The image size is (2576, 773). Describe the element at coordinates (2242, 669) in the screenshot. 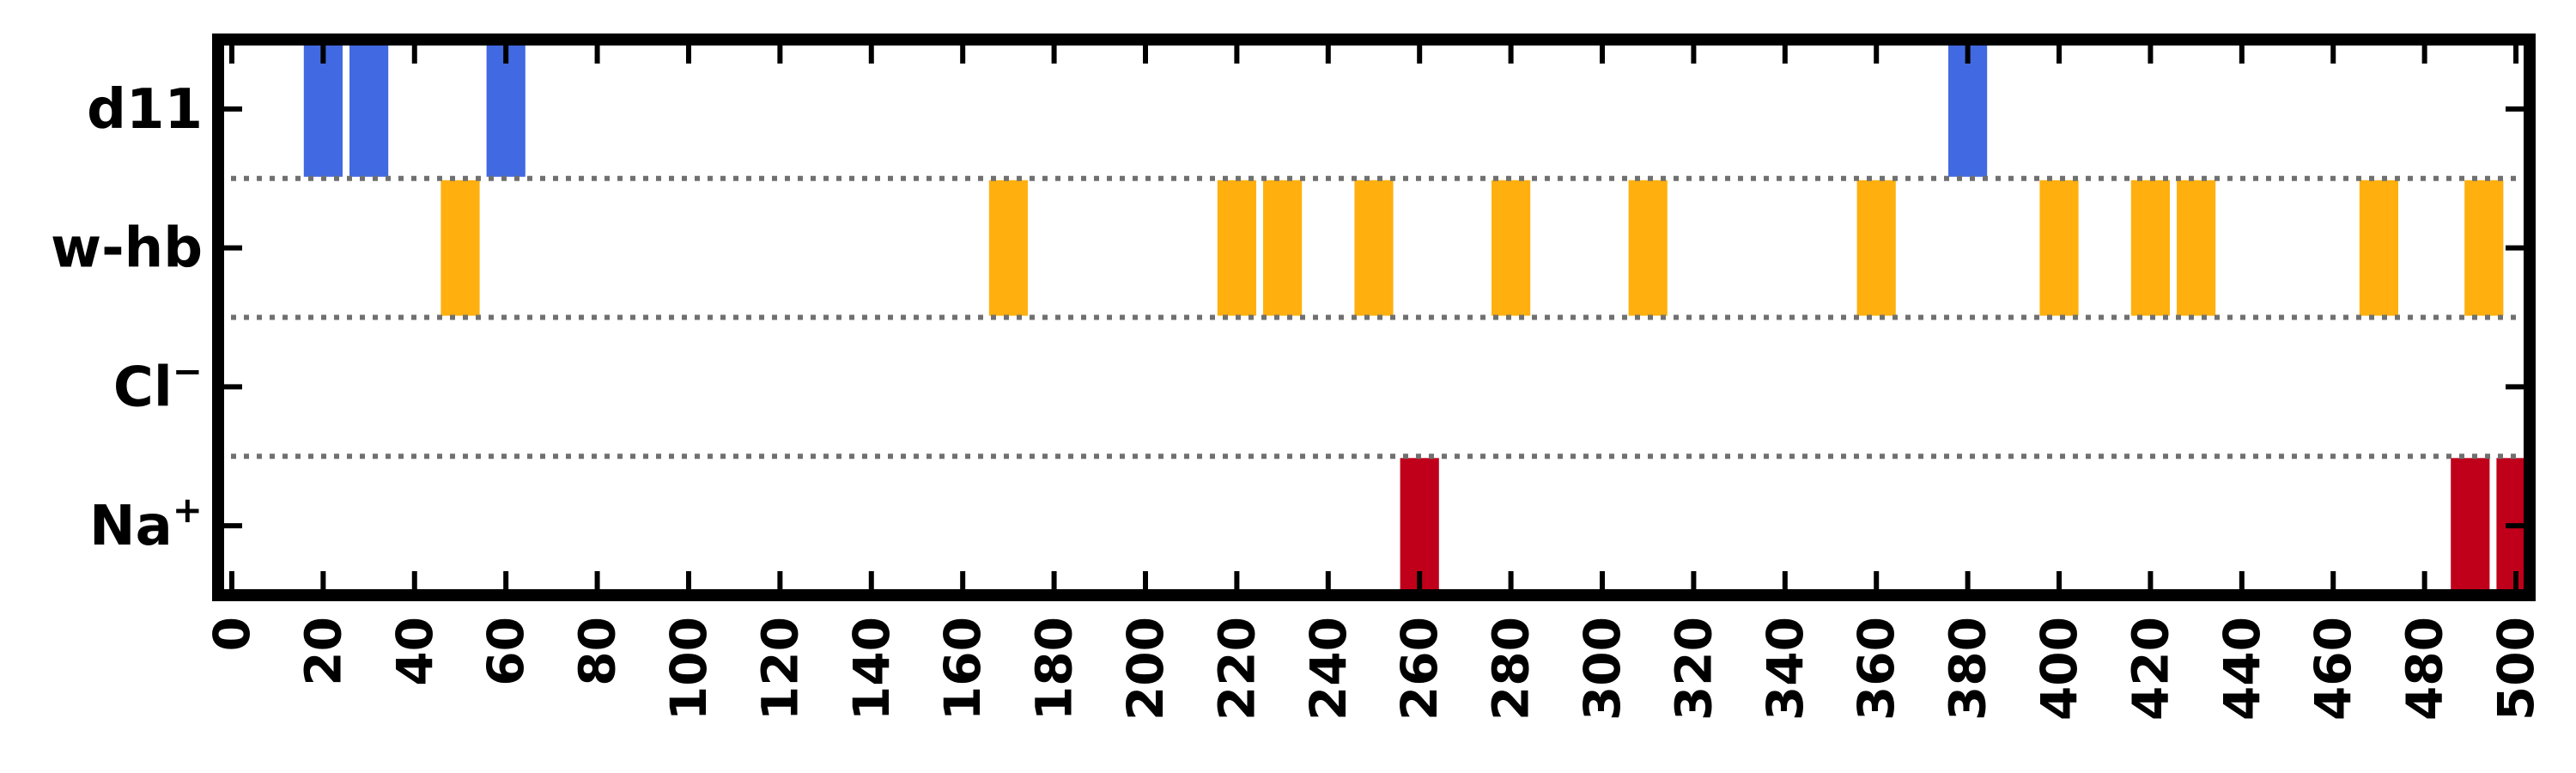

I see `x-tick-label: 440` at that location.